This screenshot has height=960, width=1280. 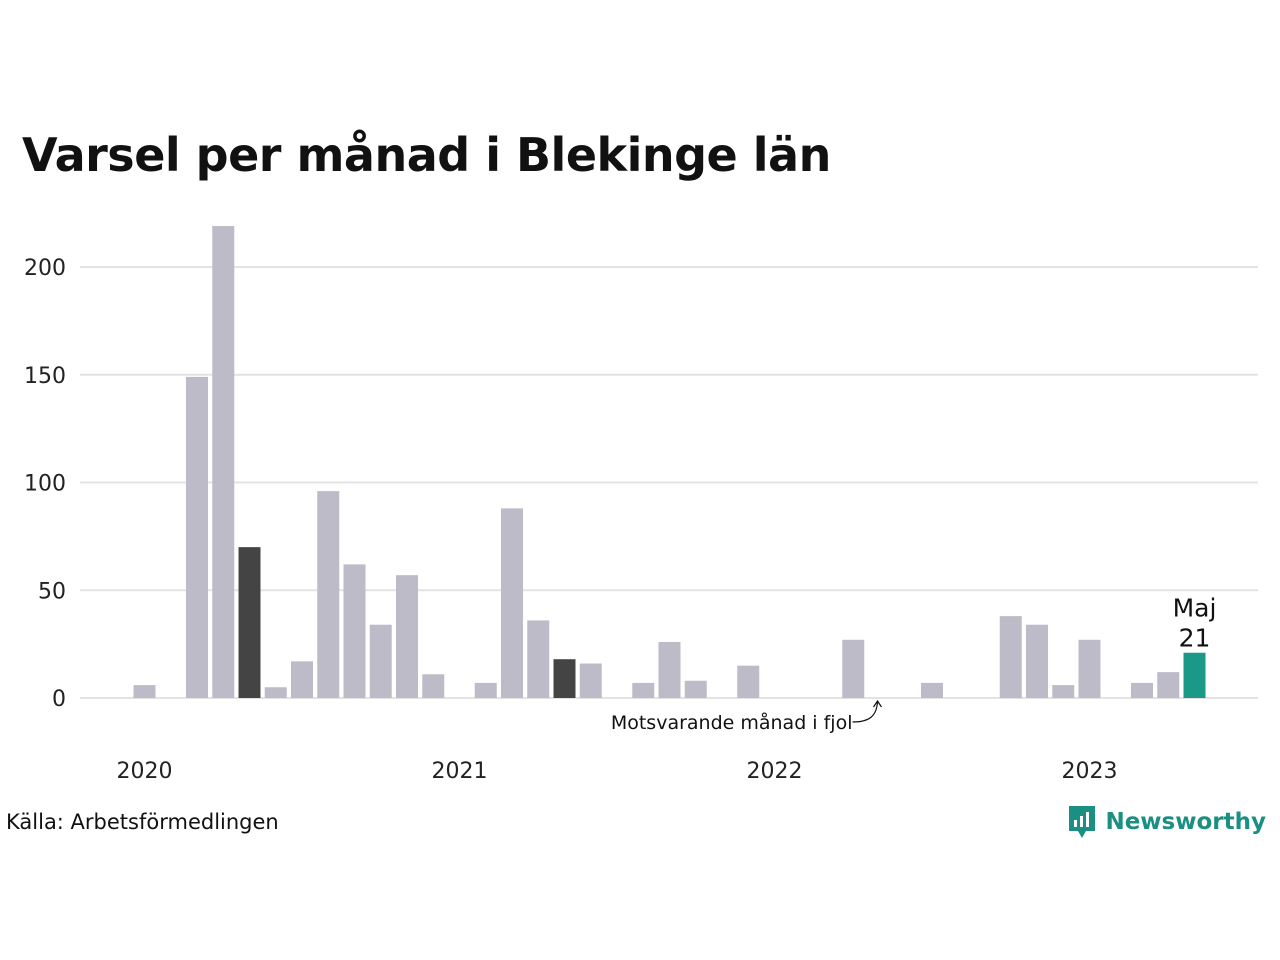 I want to click on brand-logo: Newsworthy, so click(x=1166, y=822).